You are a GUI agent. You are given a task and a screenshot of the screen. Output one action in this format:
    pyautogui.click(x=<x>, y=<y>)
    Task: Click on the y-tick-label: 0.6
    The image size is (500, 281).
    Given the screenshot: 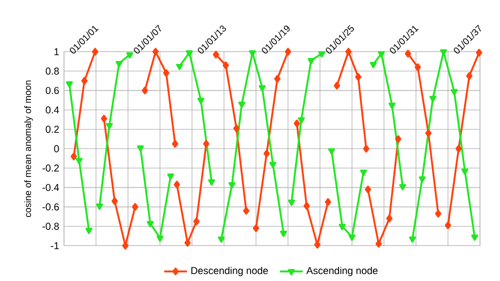 What is the action you would take?
    pyautogui.click(x=52, y=90)
    